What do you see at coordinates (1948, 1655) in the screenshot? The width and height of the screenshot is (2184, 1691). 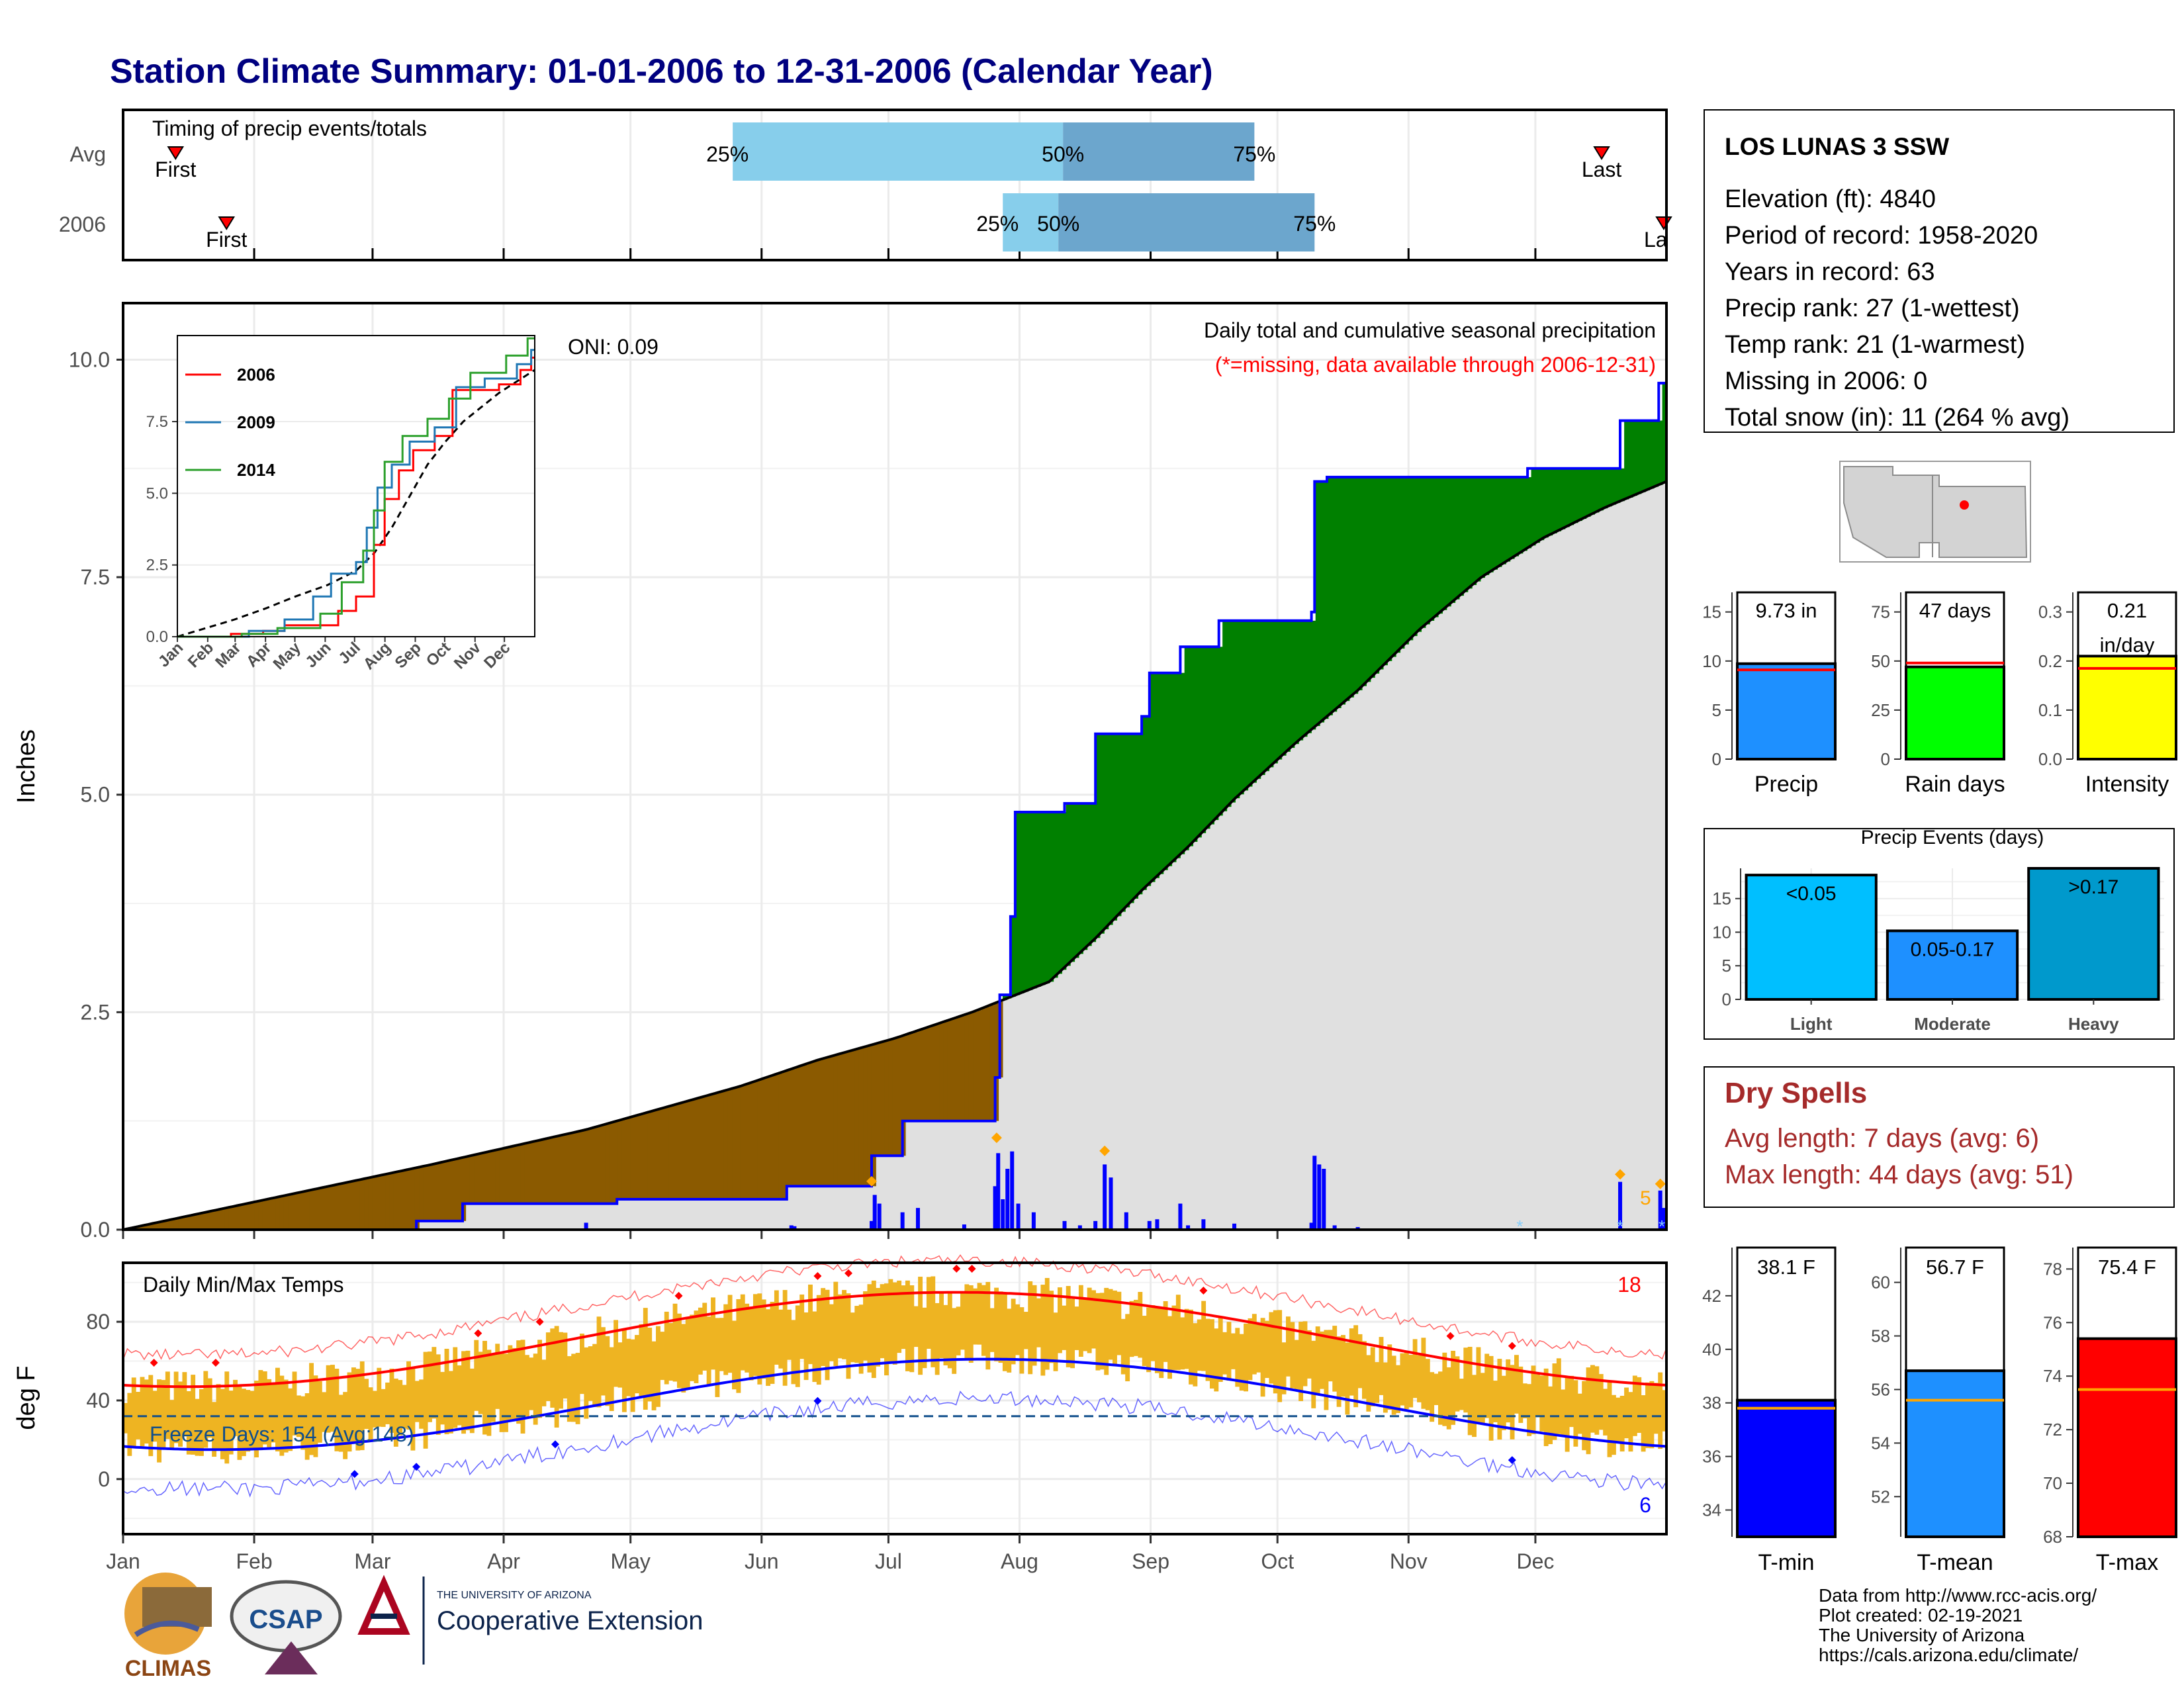 I see `credit-line: https://cals.arizona.edu/climate/` at bounding box center [1948, 1655].